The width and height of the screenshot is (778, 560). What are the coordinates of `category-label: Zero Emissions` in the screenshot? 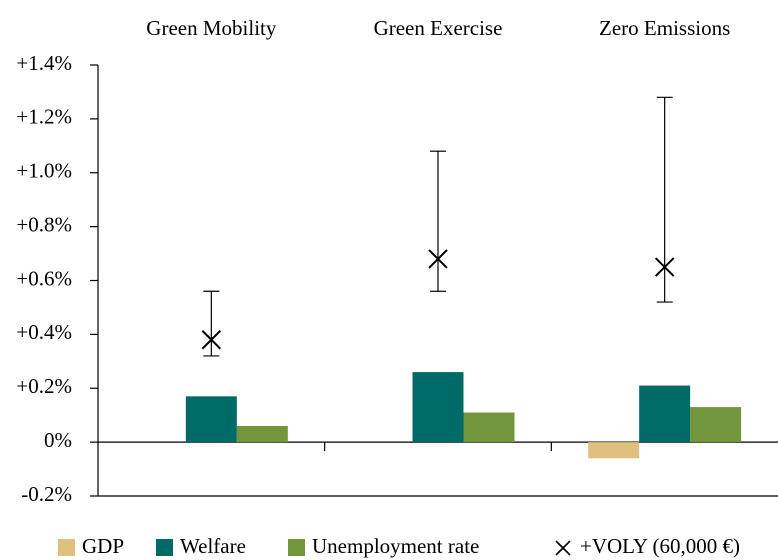 It's located at (664, 28).